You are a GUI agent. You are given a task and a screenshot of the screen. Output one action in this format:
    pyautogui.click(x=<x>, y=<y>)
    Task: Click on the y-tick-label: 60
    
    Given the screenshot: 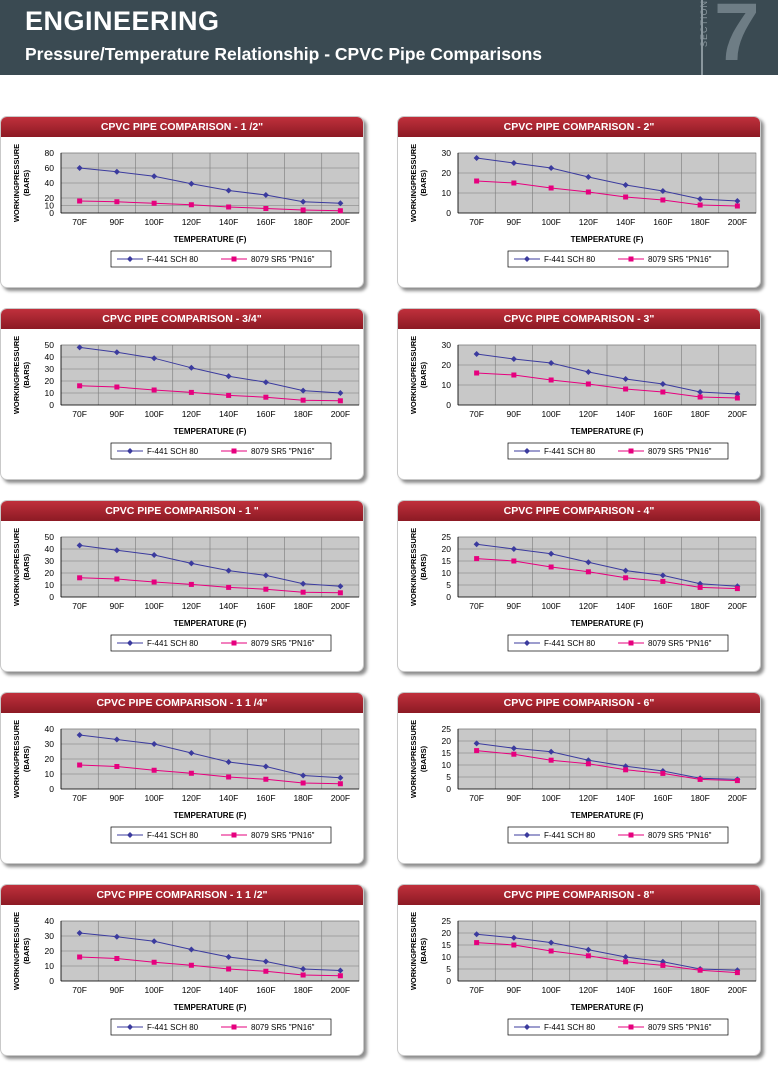 What is the action you would take?
    pyautogui.click(x=50, y=168)
    